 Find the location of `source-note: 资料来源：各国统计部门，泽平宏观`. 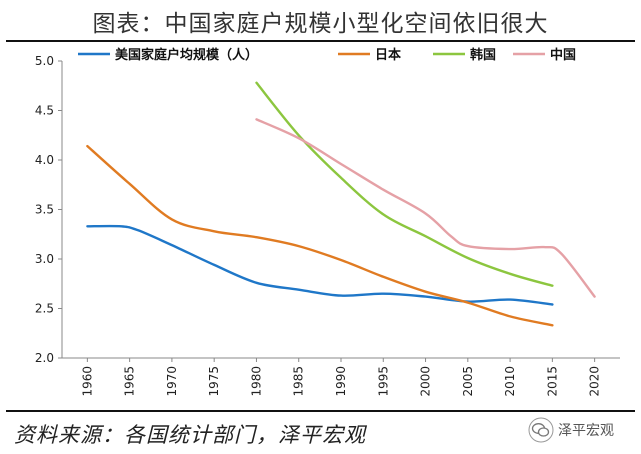

source-note: 资料来源：各国统计部门，泽平宏观 is located at coordinates (190, 435).